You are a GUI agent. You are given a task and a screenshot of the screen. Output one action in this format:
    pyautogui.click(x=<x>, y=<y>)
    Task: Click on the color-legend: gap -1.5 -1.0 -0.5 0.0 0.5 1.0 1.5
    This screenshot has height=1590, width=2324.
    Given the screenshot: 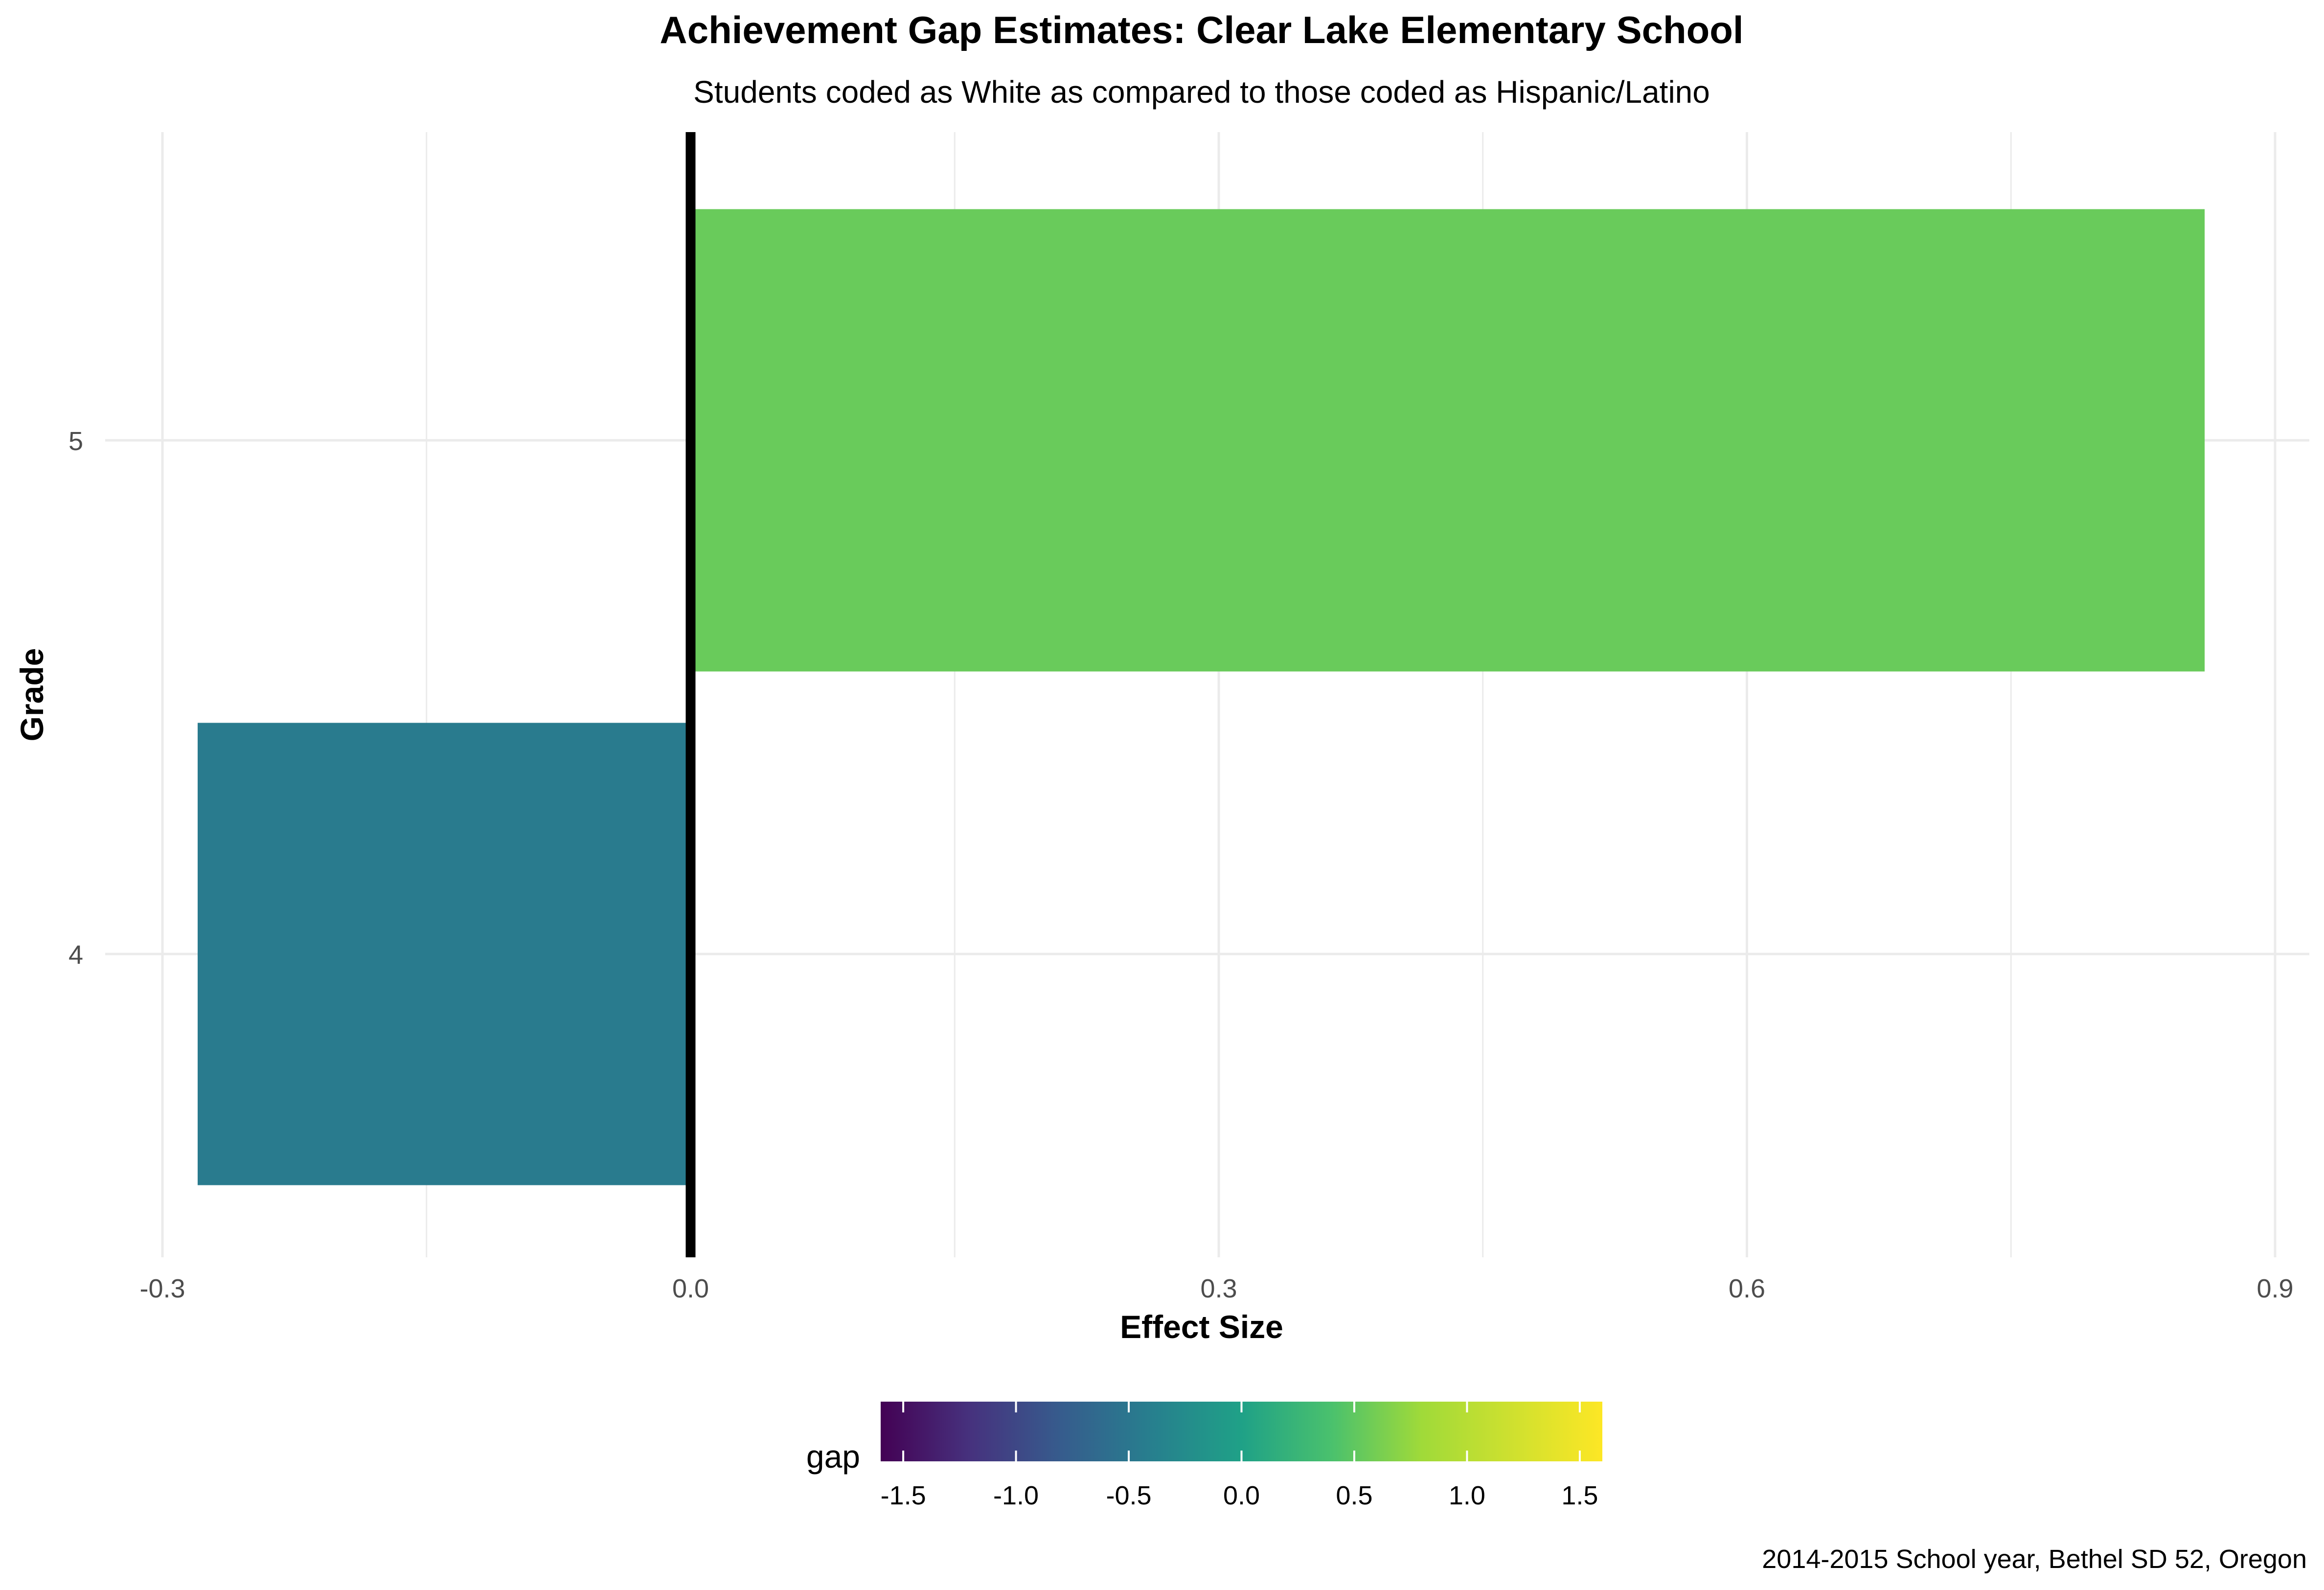 What is the action you would take?
    pyautogui.click(x=1204, y=1456)
    